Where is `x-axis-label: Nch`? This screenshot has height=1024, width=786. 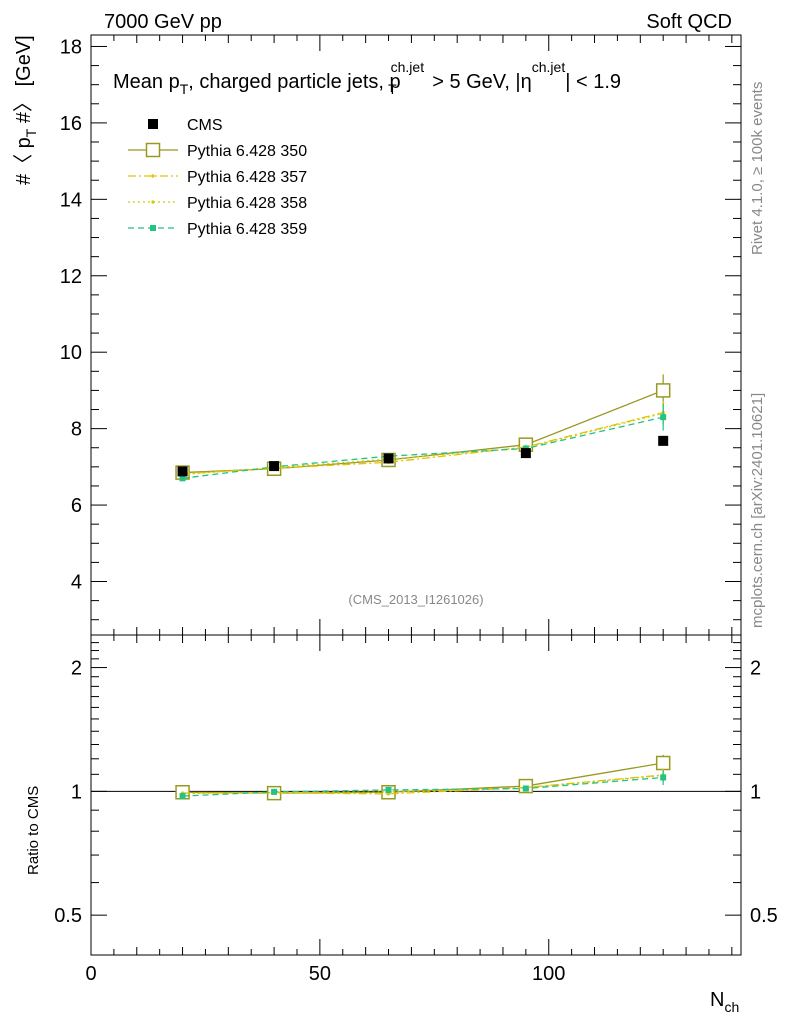 x-axis-label: Nch is located at coordinates (724, 1002).